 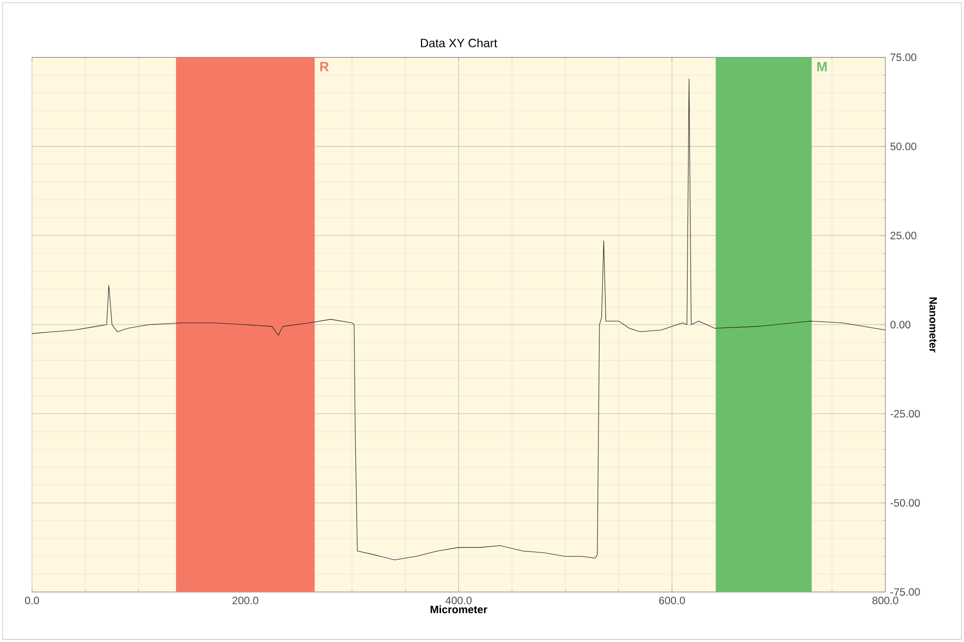 I want to click on x-axis-title: Micrometer, so click(x=459, y=609).